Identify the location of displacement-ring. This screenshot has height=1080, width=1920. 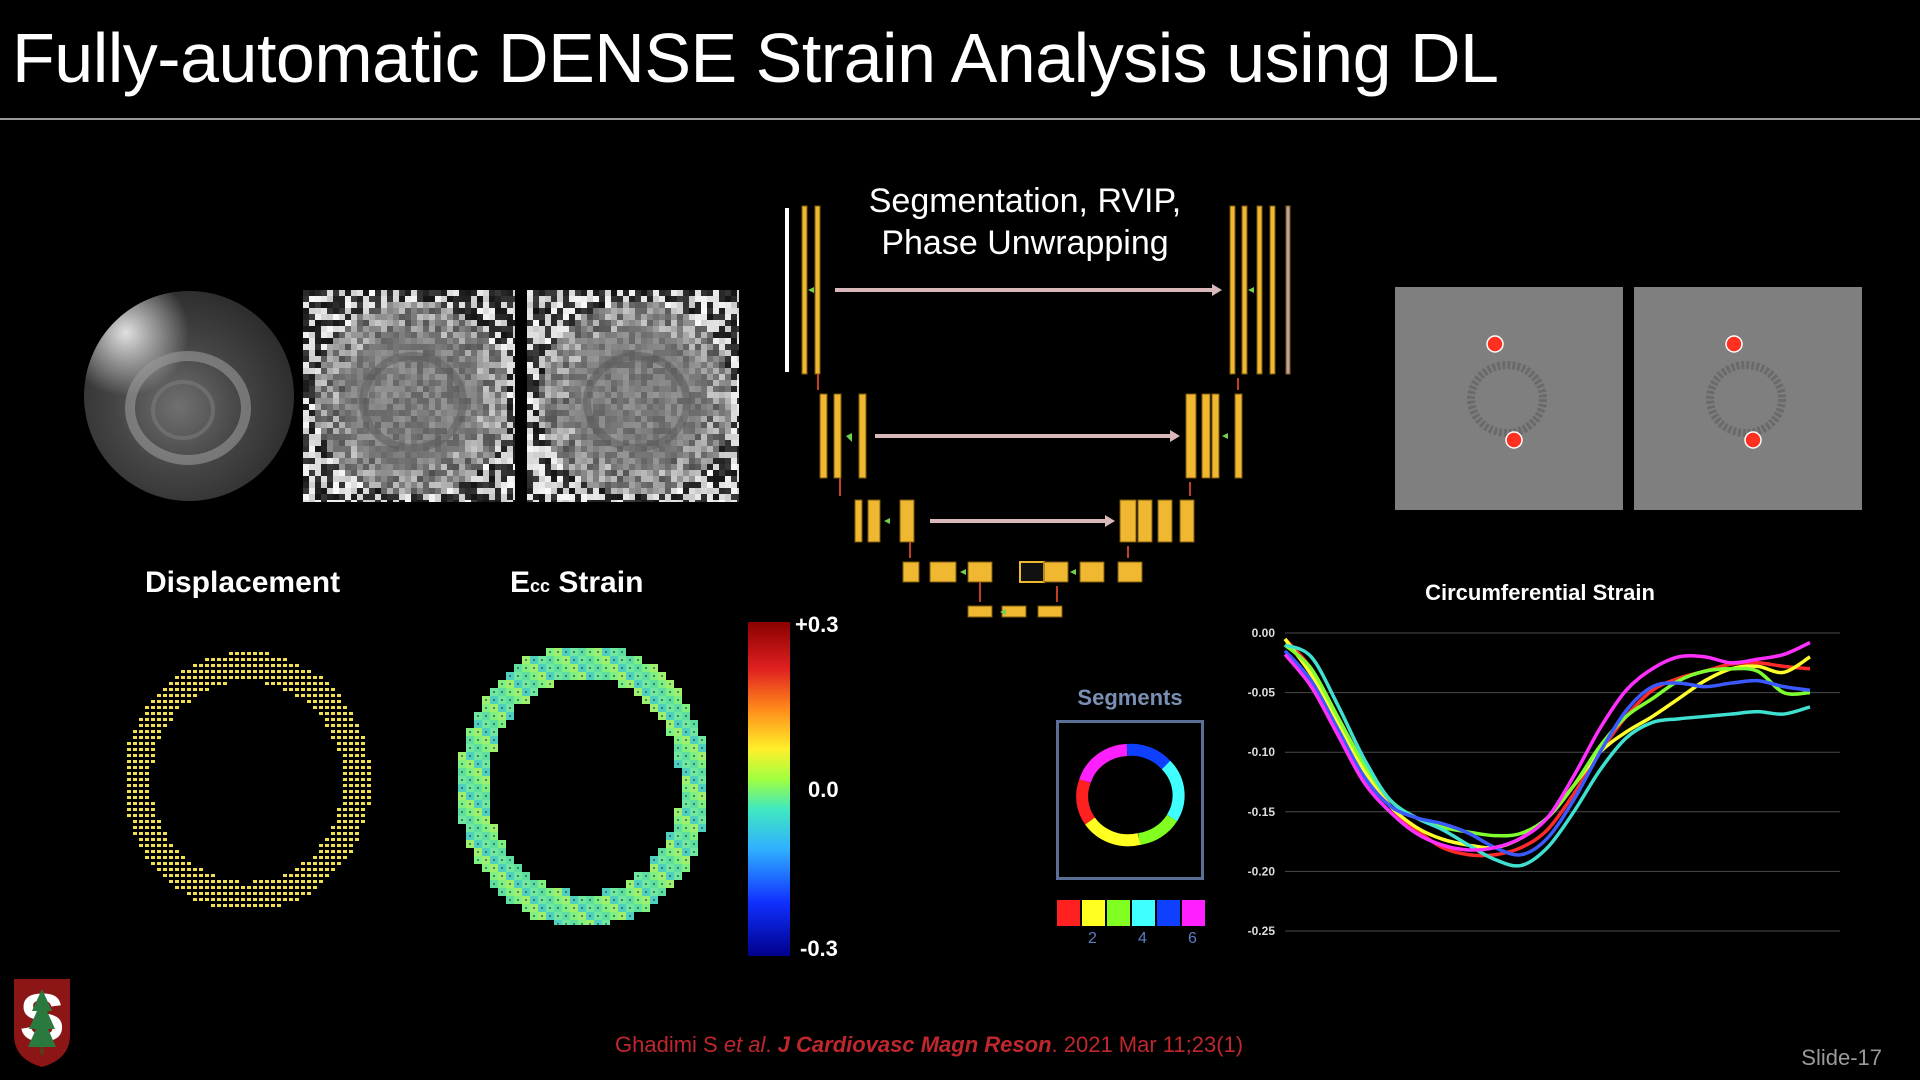
(245, 780).